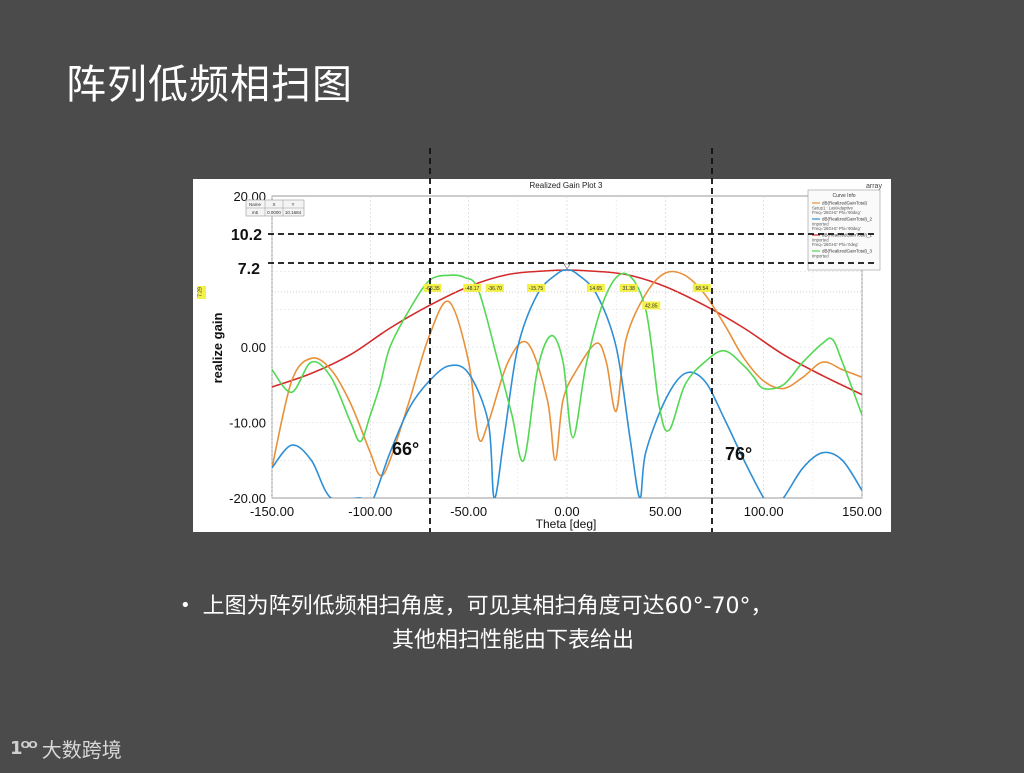  Describe the element at coordinates (566, 511) in the screenshot. I see `x-tick-label: 0.00` at that location.